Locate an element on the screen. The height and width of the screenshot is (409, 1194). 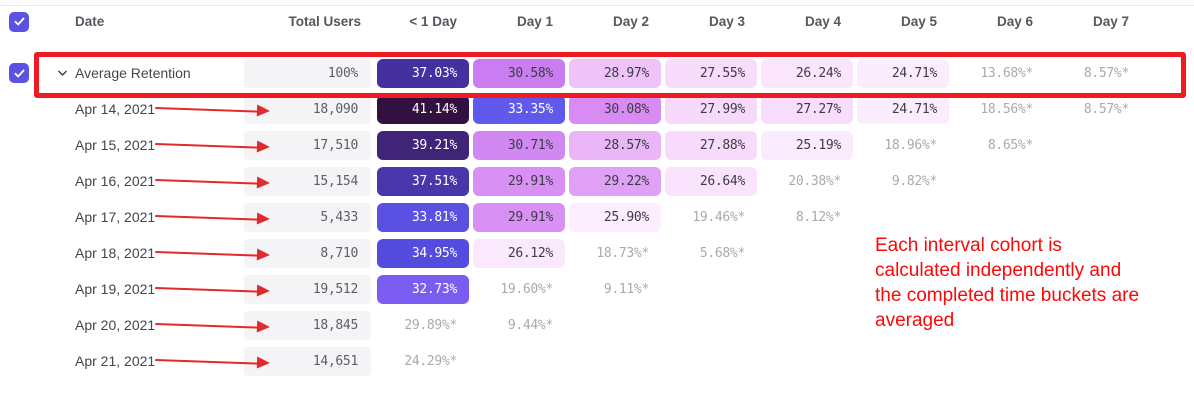
retention-cell-day-3: 27.99% is located at coordinates (711, 109).